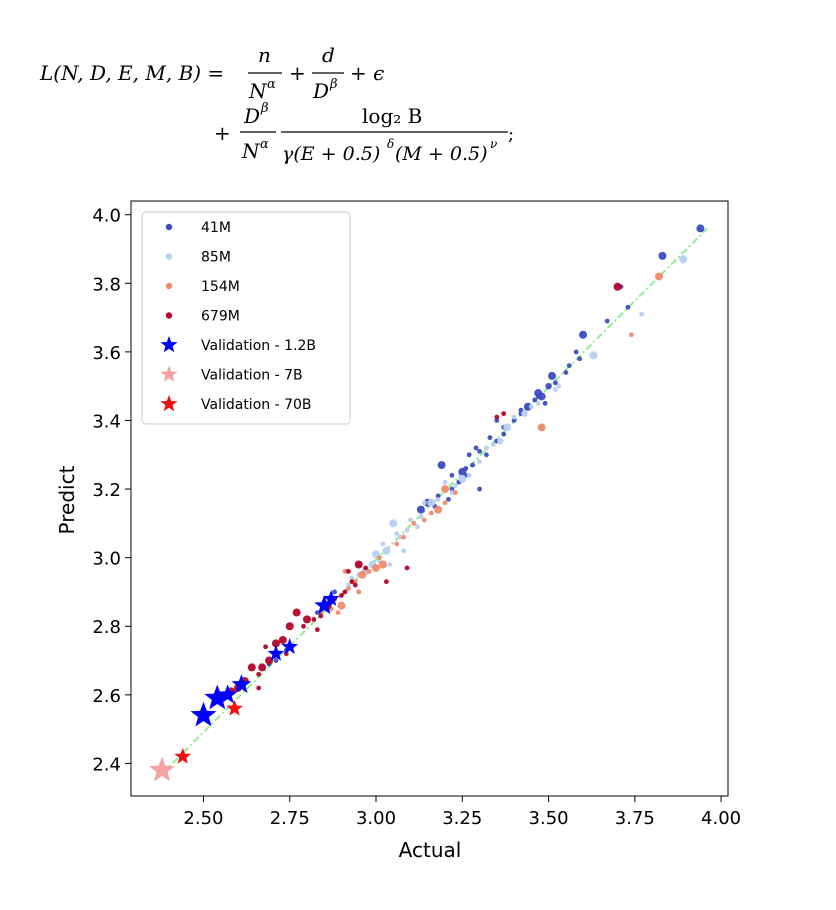  Describe the element at coordinates (635, 818) in the screenshot. I see `x-tick-label: 3.75` at that location.